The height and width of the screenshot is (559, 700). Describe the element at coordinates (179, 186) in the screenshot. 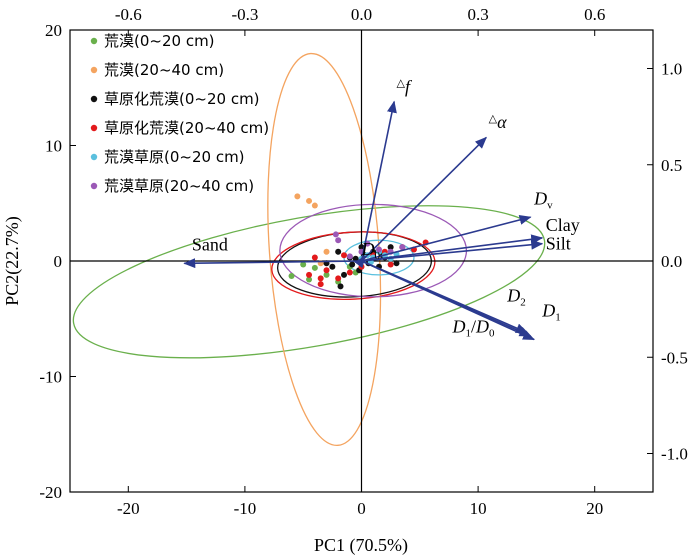

I see `legend-label: 荒漠草原(20~40 cm)` at that location.